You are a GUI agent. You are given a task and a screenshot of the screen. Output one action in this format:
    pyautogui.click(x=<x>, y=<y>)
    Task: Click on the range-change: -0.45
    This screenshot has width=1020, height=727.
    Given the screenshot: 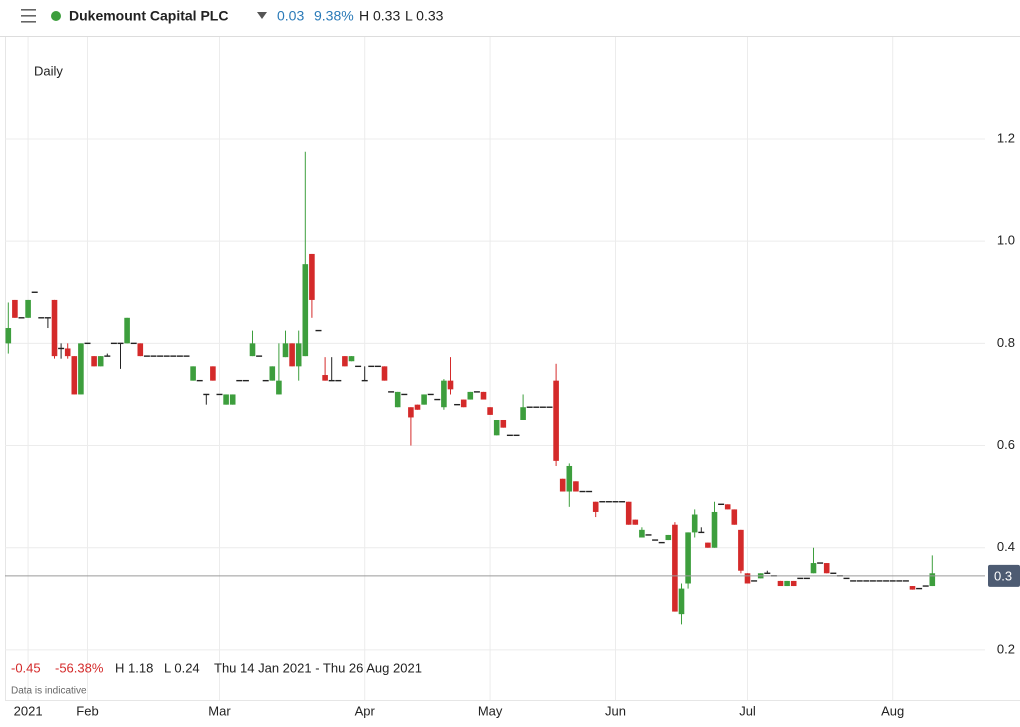 What is the action you would take?
    pyautogui.click(x=26, y=667)
    